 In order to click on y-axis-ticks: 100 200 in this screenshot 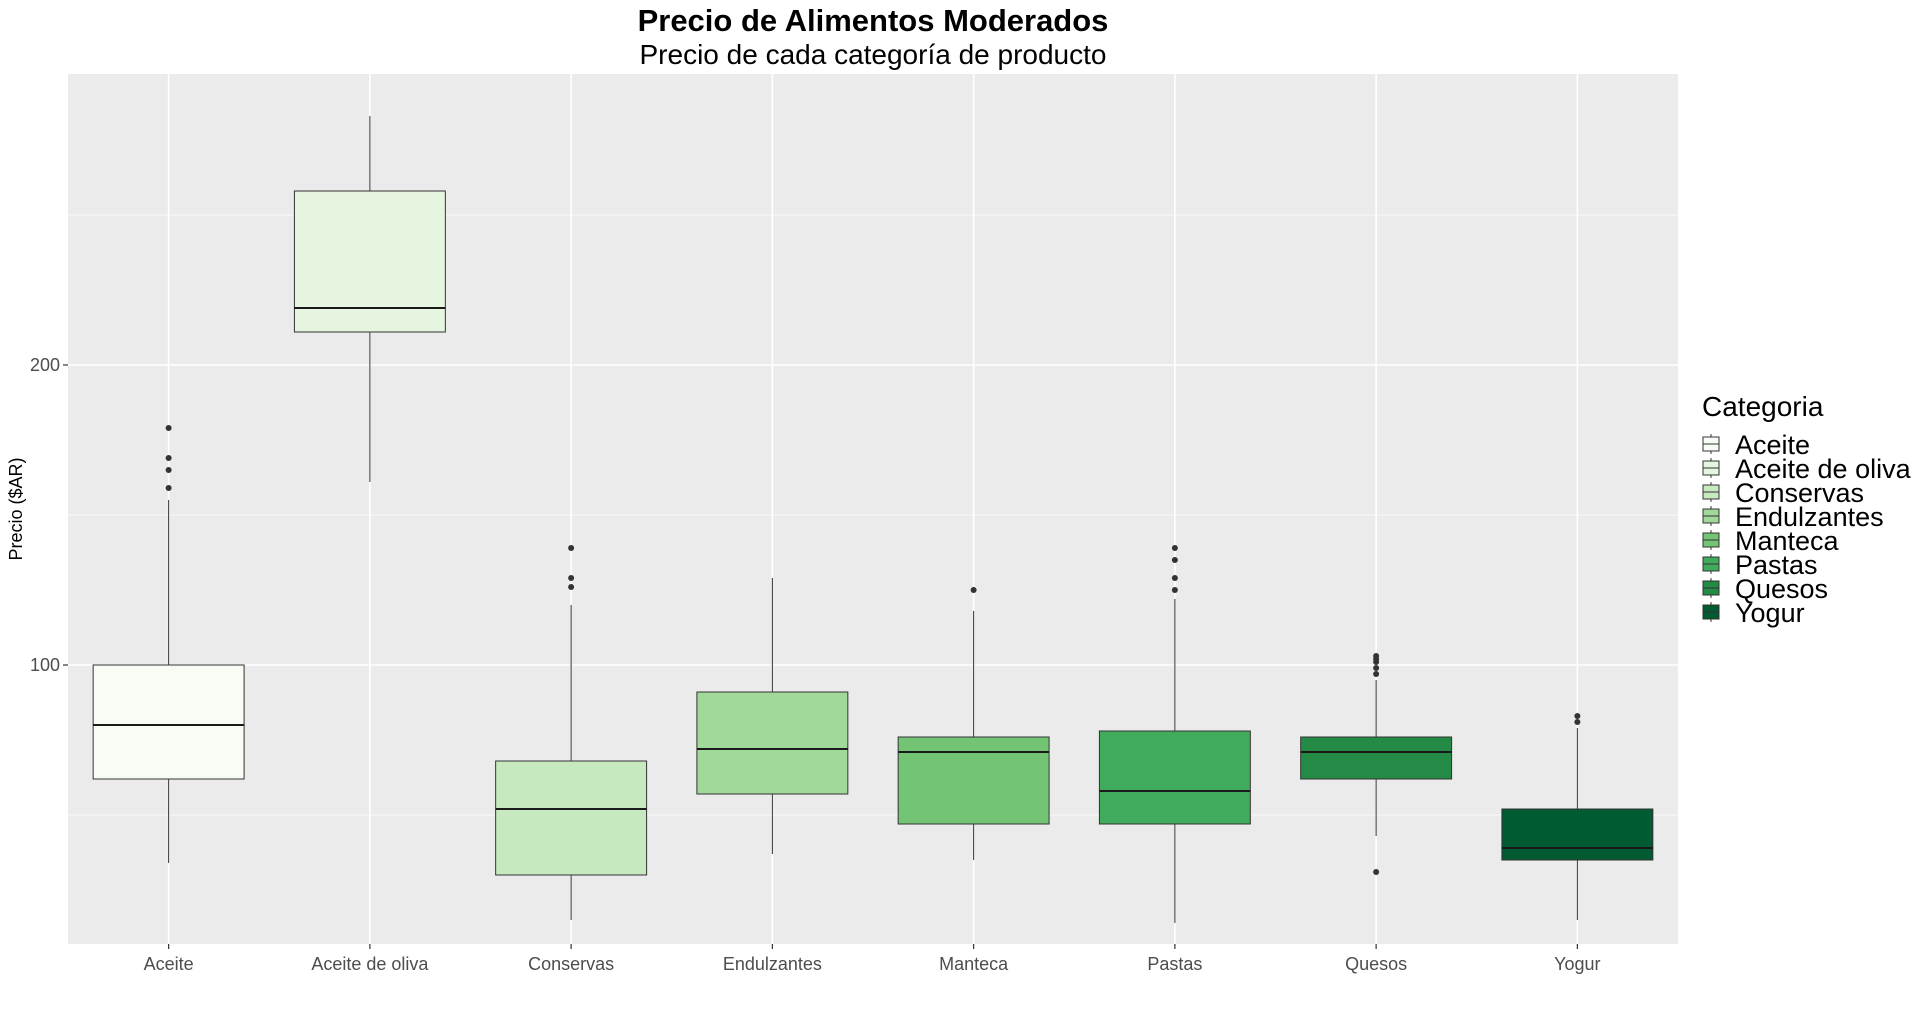, I will do `click(49, 515)`.